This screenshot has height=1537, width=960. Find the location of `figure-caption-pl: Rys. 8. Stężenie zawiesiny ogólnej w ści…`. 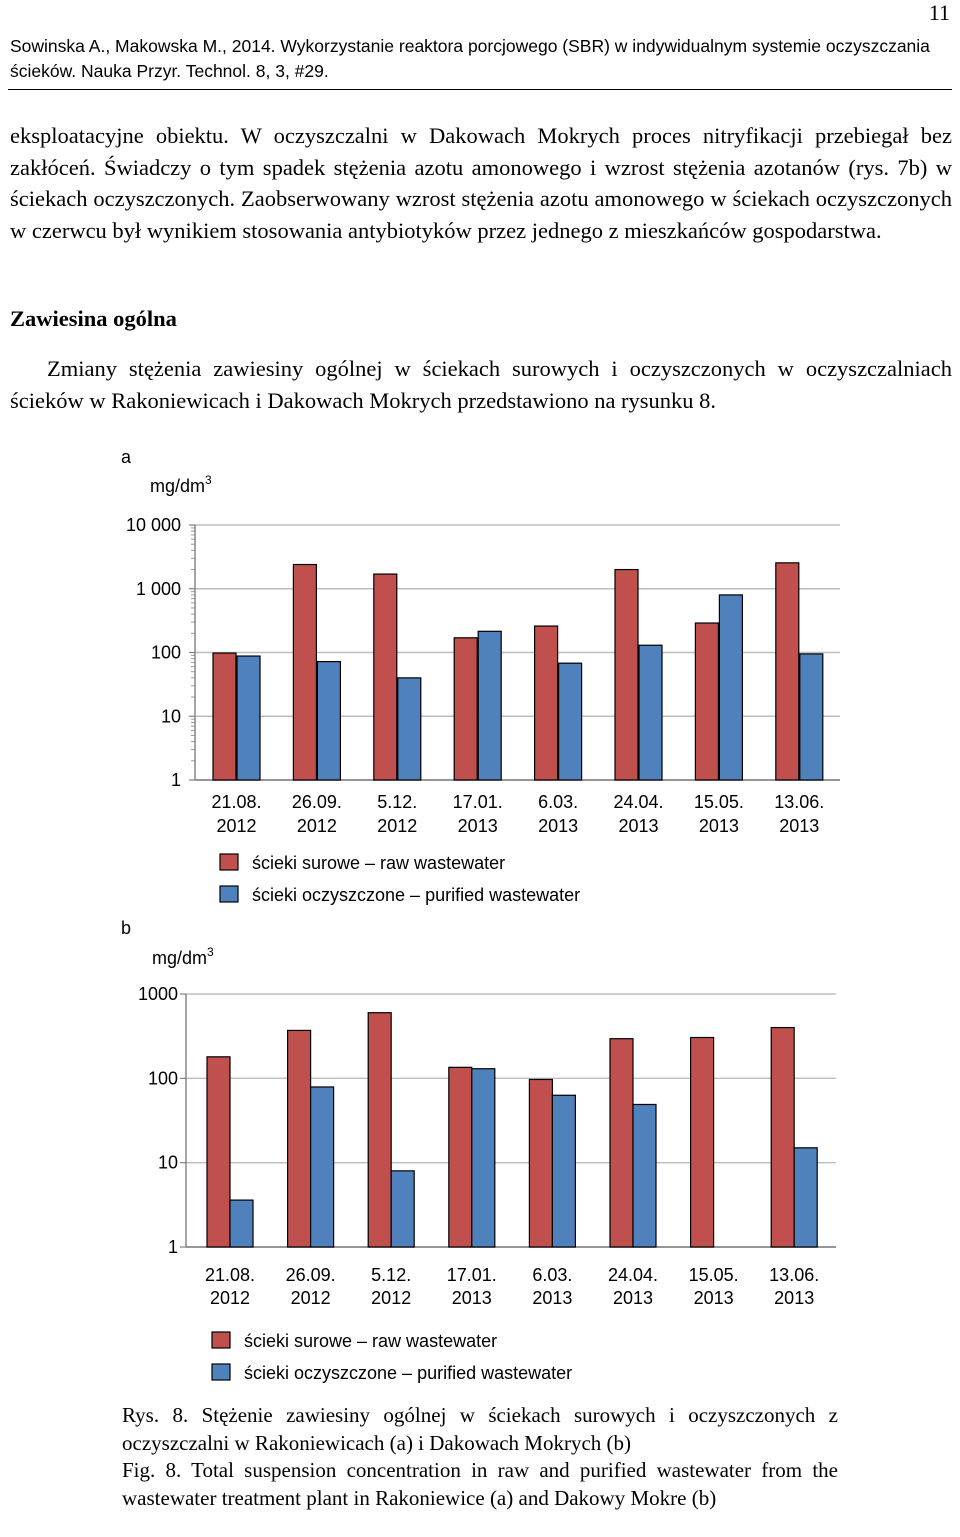

figure-caption-pl: Rys. 8. Stężenie zawiesiny ogólnej w ści… is located at coordinates (480, 1429).